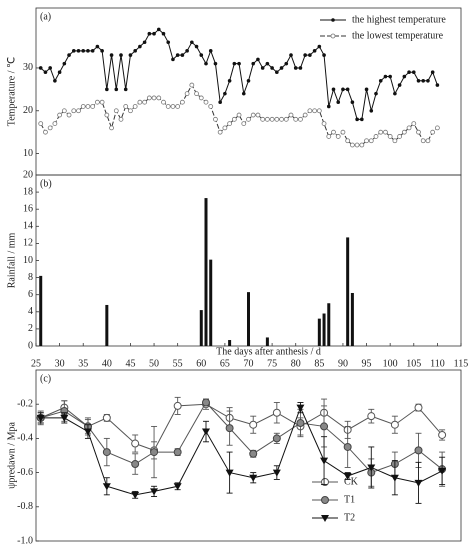 Image resolution: width=474 pixels, height=550 pixels. I want to click on x-tick-label: 80, so click(296, 363).